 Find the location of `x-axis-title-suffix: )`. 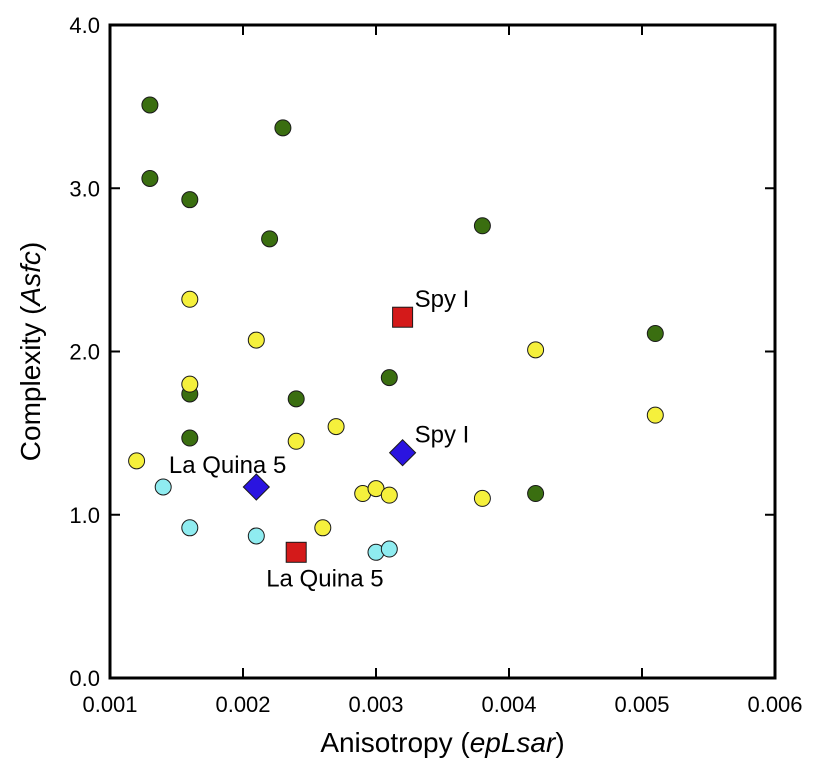

x-axis-title-suffix: ) is located at coordinates (559, 742).